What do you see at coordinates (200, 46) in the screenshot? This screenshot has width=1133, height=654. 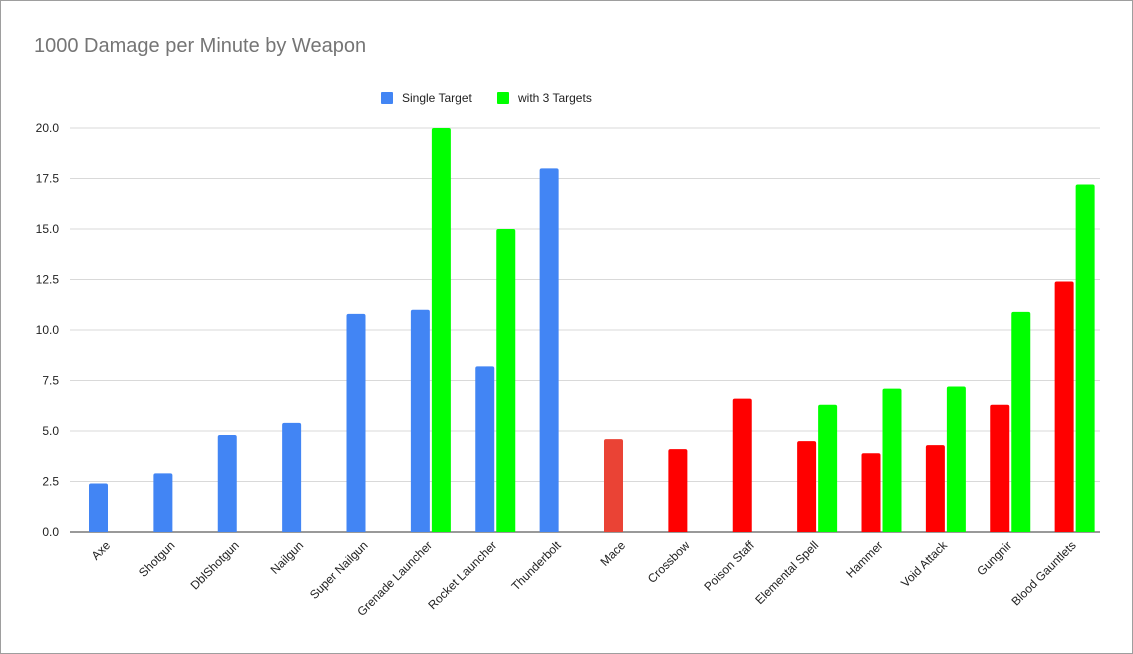 I see `chart-title: 1000 Damage per Minute by Weapon` at bounding box center [200, 46].